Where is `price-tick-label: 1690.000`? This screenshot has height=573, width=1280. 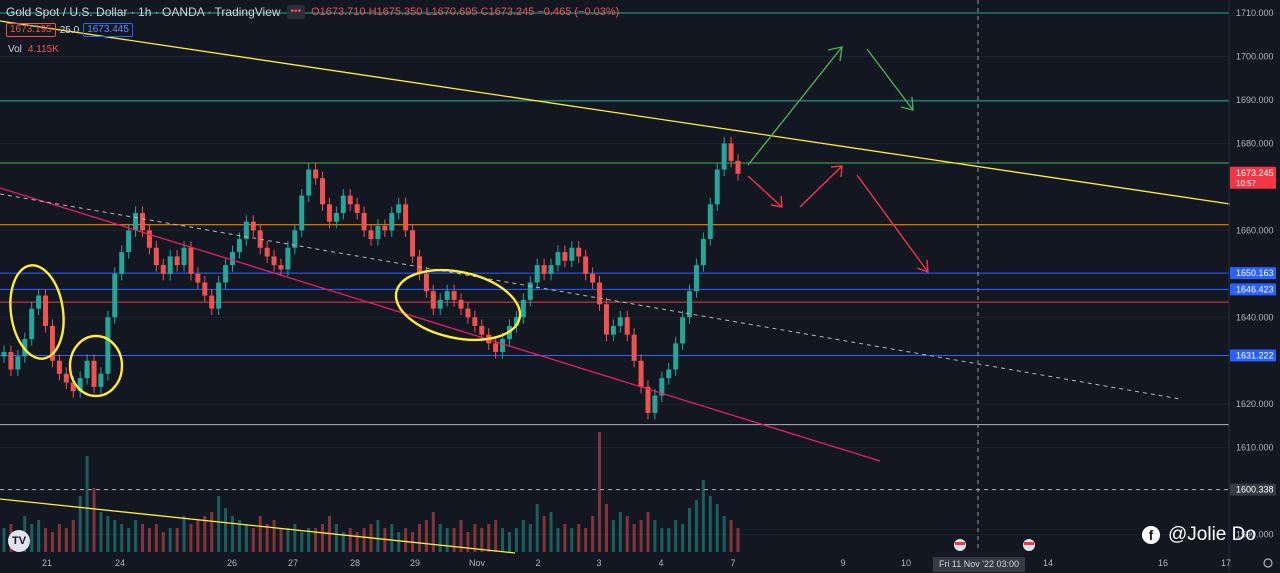 price-tick-label: 1690.000 is located at coordinates (1255, 100).